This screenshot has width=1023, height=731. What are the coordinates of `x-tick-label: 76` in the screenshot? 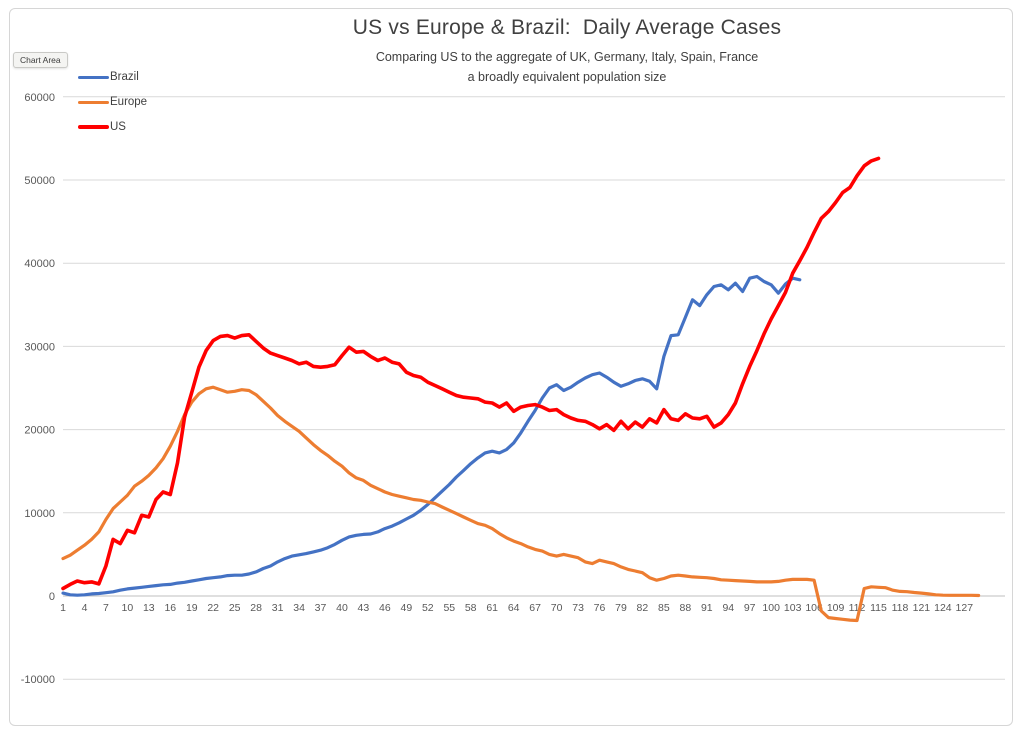 It's located at (600, 608).